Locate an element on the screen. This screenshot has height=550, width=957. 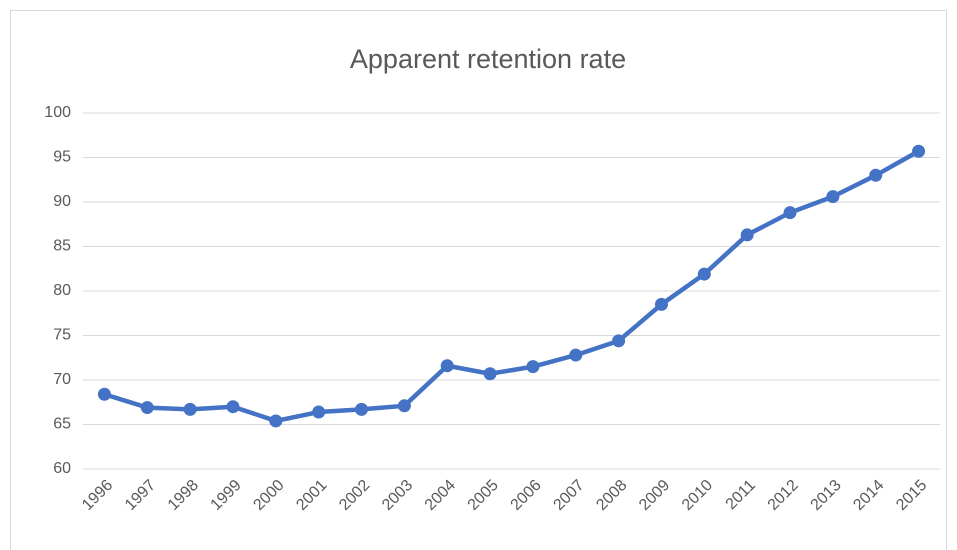
y-tick-label: 90 is located at coordinates (62, 201).